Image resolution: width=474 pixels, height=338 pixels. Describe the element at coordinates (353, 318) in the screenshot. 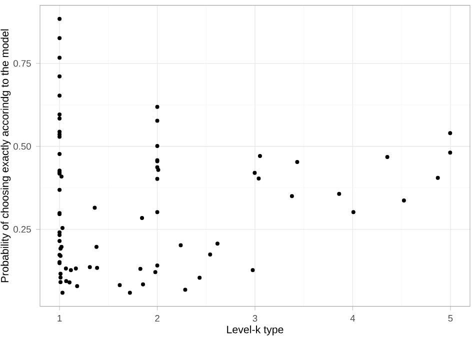

I see `x-tick-label: 4` at that location.